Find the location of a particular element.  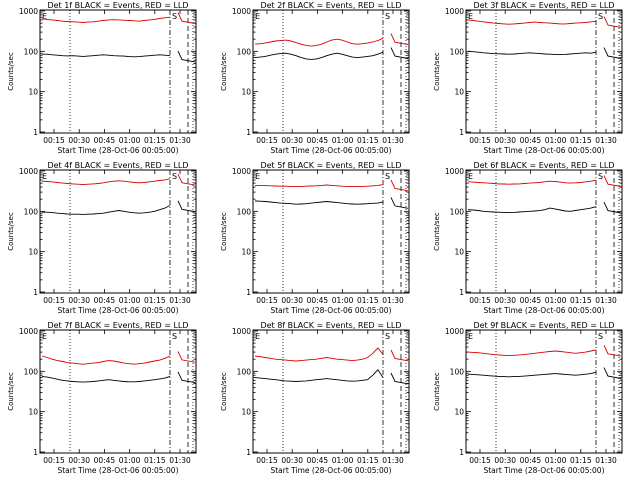

chart-title: Det 8f BLACK = Events, RED = LLD is located at coordinates (330, 325).